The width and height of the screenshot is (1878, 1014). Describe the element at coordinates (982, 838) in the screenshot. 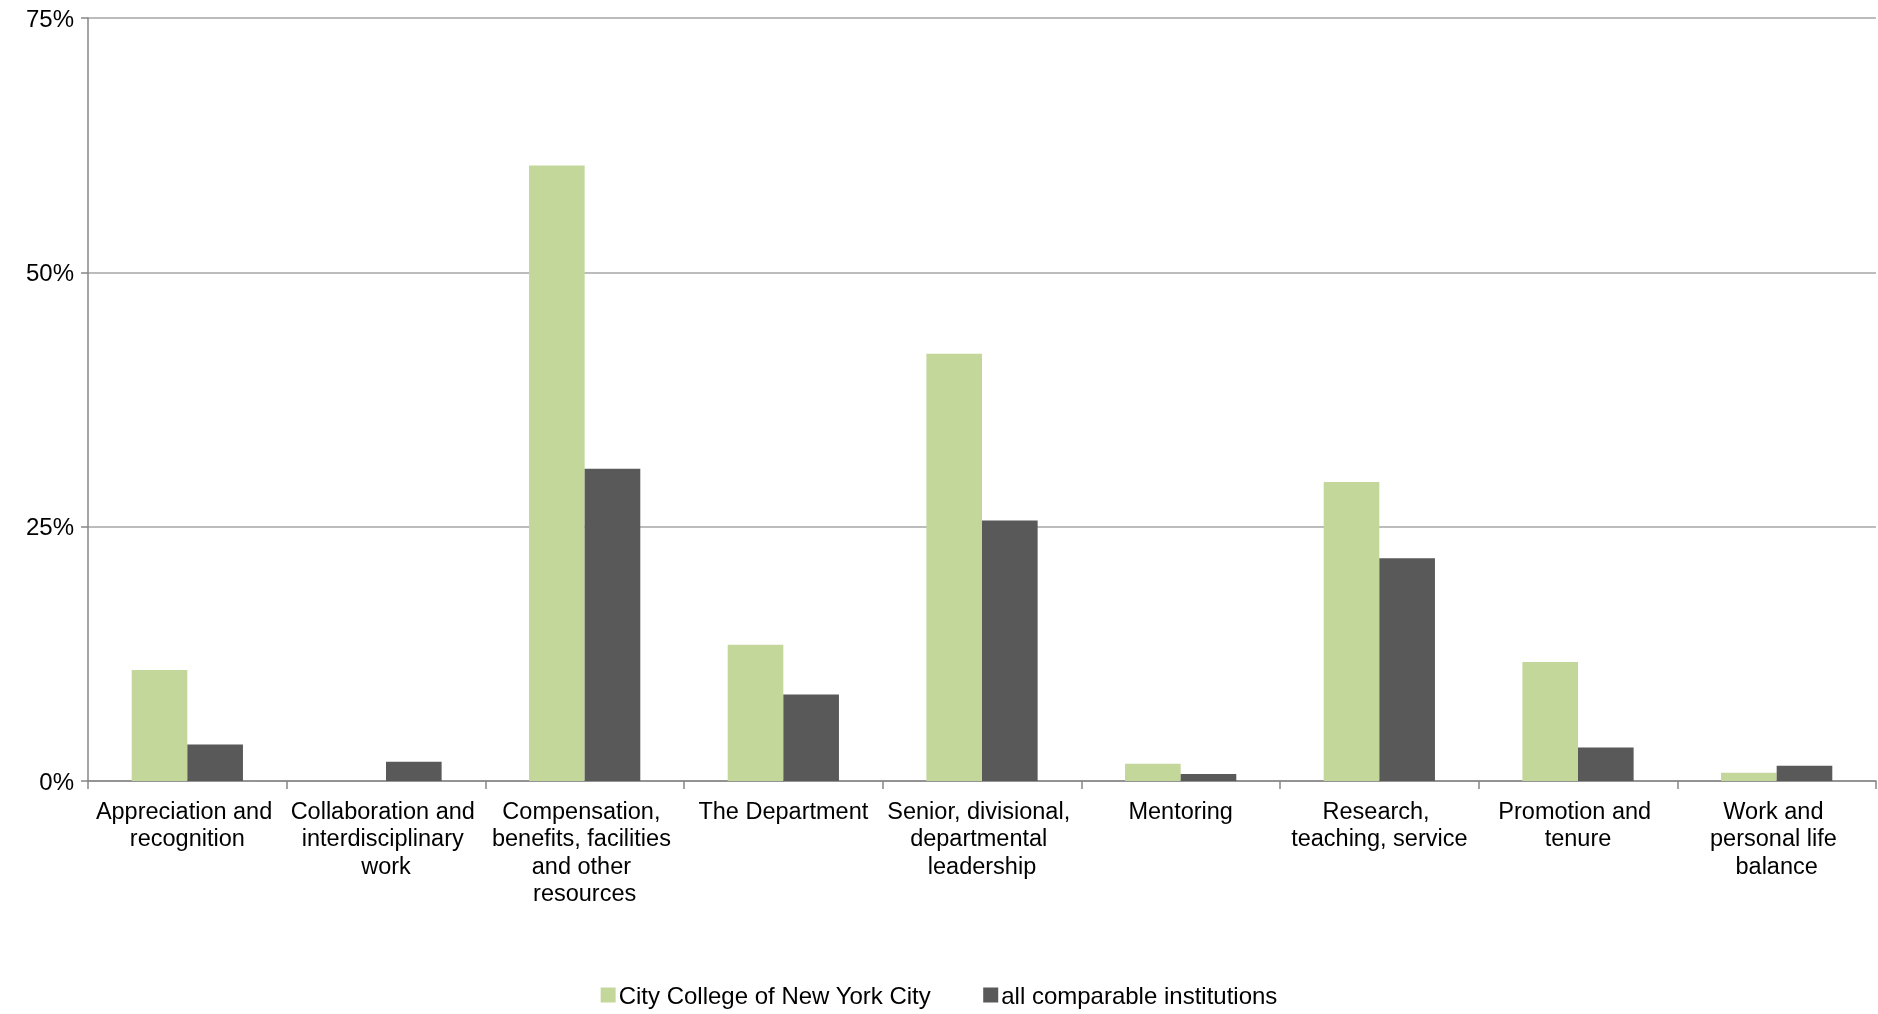

I see `x-tick-label: Senior, divisional, departmental leadership` at that location.